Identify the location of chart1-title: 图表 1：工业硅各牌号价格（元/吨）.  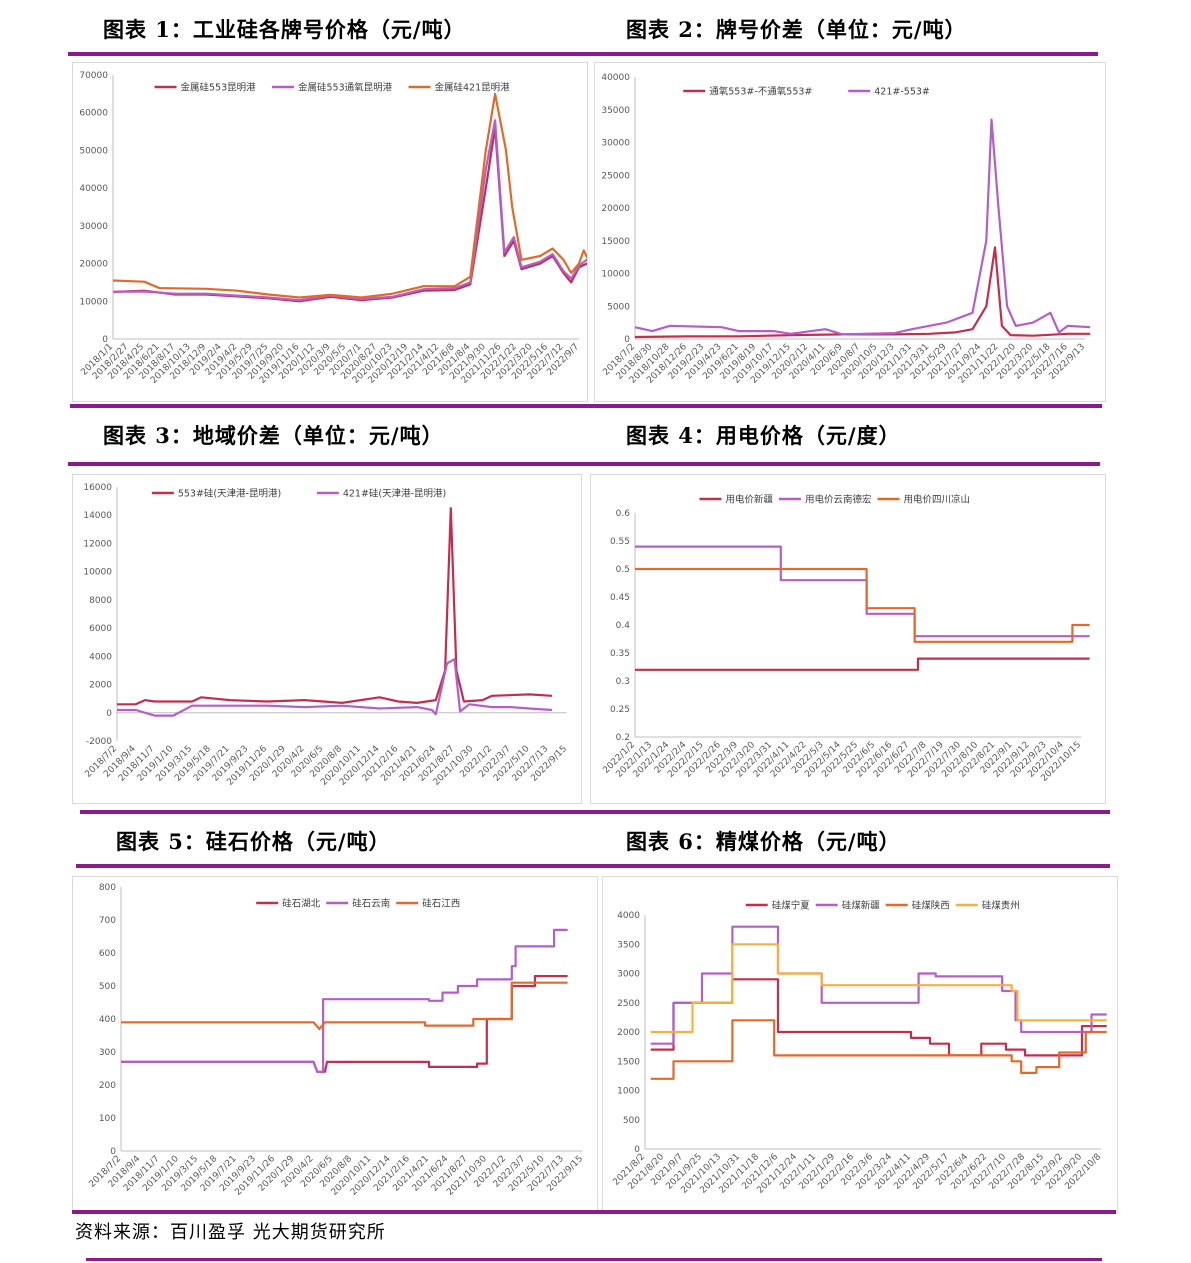
(284, 29).